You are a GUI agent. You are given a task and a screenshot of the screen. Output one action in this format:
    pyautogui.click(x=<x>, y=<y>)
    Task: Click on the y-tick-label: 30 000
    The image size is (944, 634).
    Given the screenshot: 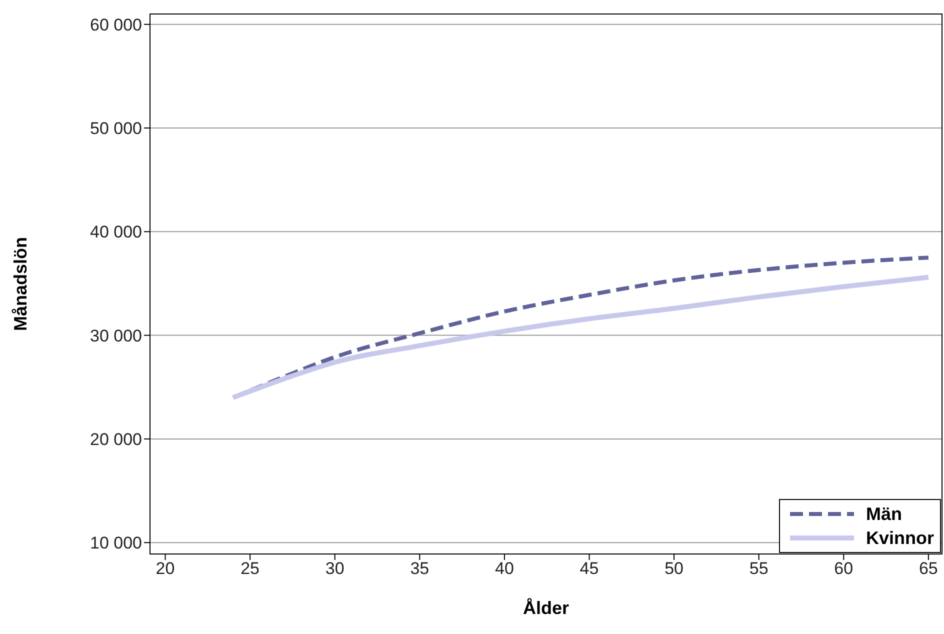 What is the action you would take?
    pyautogui.click(x=116, y=336)
    